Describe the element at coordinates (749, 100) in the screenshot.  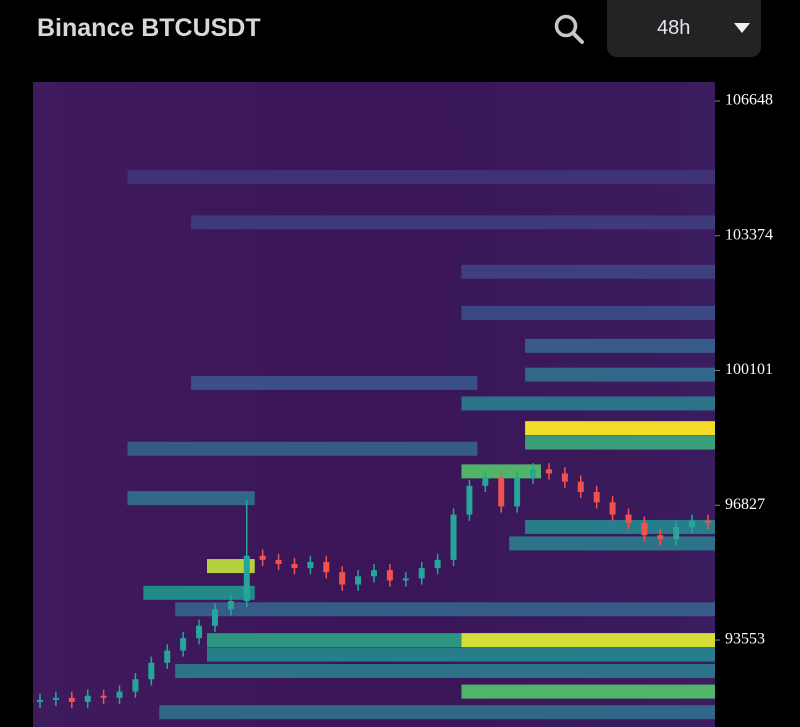
I see `y-tick-label: 106648` at that location.